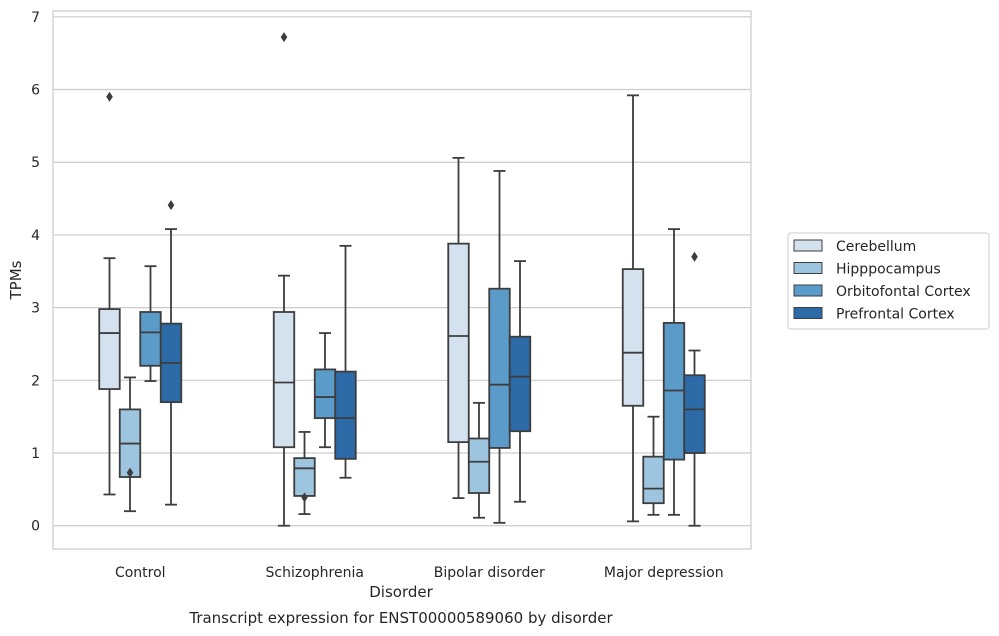  I want to click on x-tick-label-3: Major depression, so click(664, 573).